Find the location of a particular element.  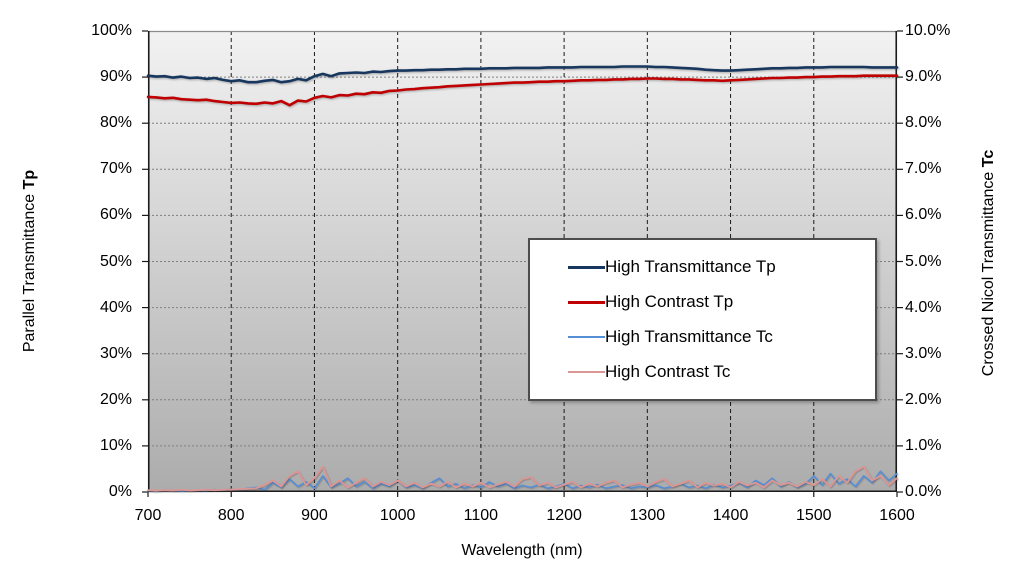

legend-label: High Contrast Tp is located at coordinates (669, 301).